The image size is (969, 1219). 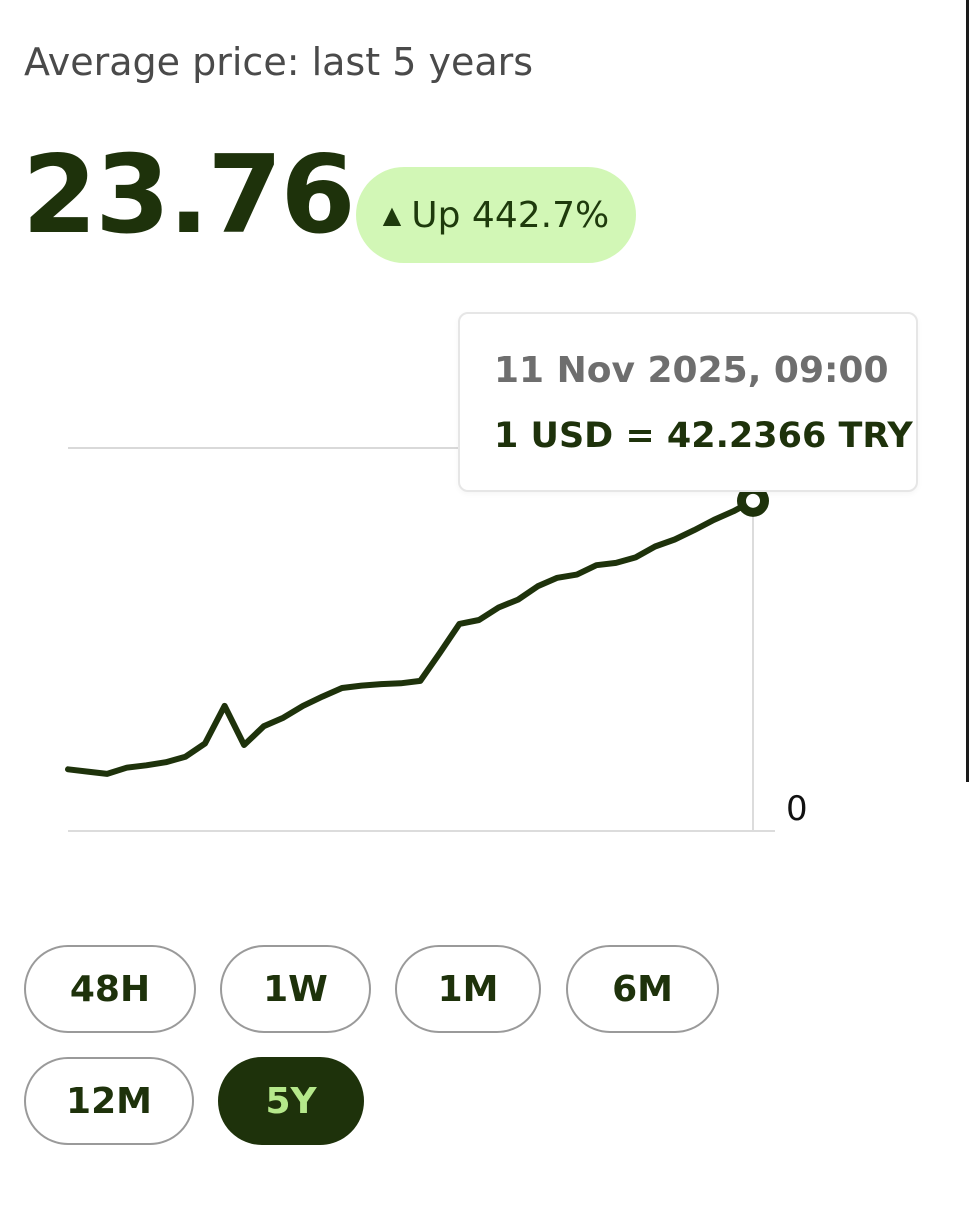 What do you see at coordinates (468, 989) in the screenshot?
I see `range-1m-button: 1M` at bounding box center [468, 989].